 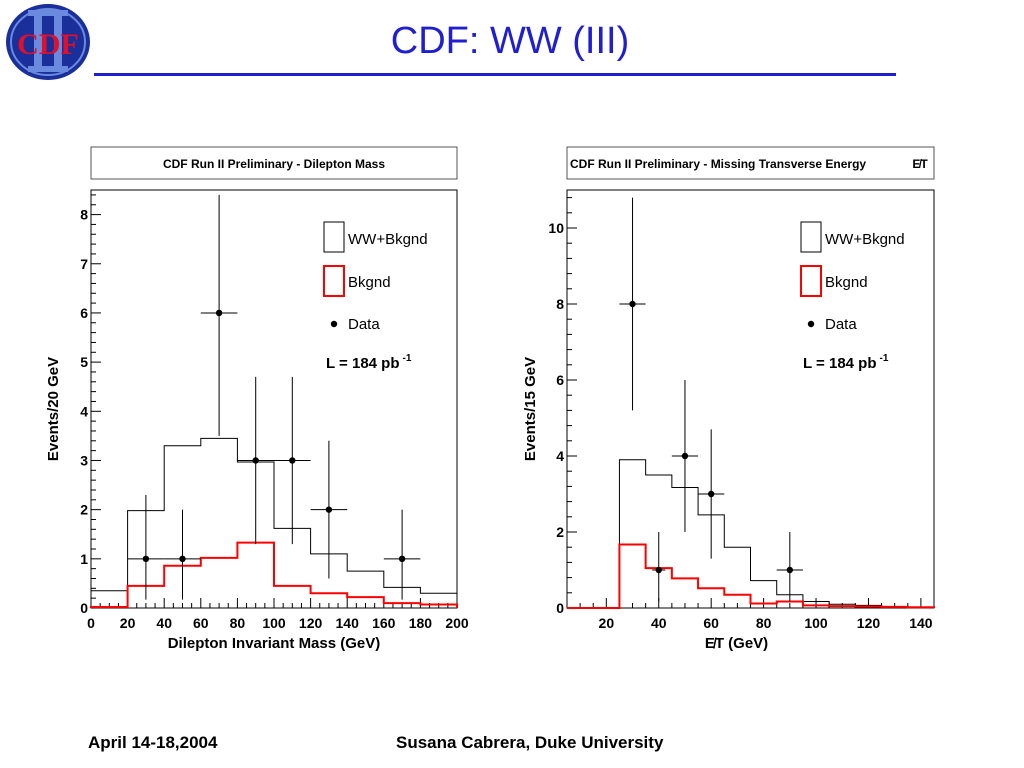 What do you see at coordinates (84, 264) in the screenshot?
I see `chart1-y-tick-label: 7` at bounding box center [84, 264].